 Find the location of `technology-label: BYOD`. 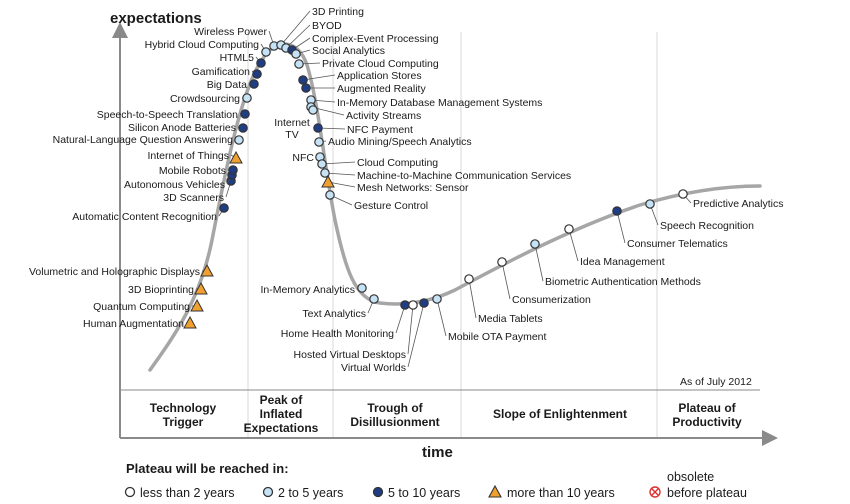

technology-label: BYOD is located at coordinates (327, 26).